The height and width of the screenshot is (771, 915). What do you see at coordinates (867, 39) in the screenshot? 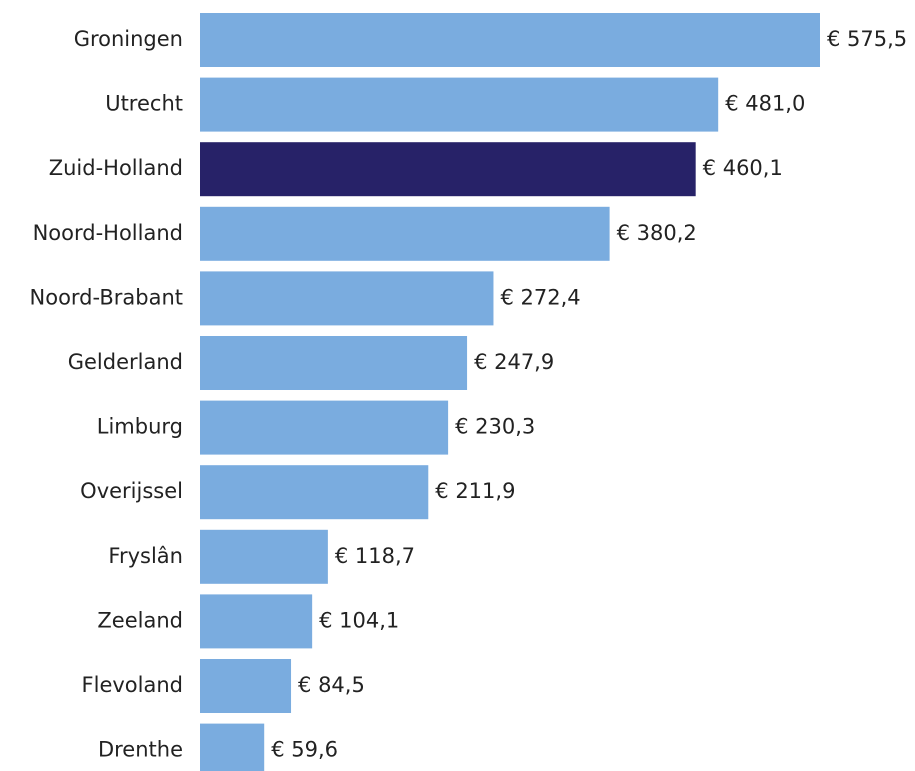
I see `value-label: € 575,5` at bounding box center [867, 39].